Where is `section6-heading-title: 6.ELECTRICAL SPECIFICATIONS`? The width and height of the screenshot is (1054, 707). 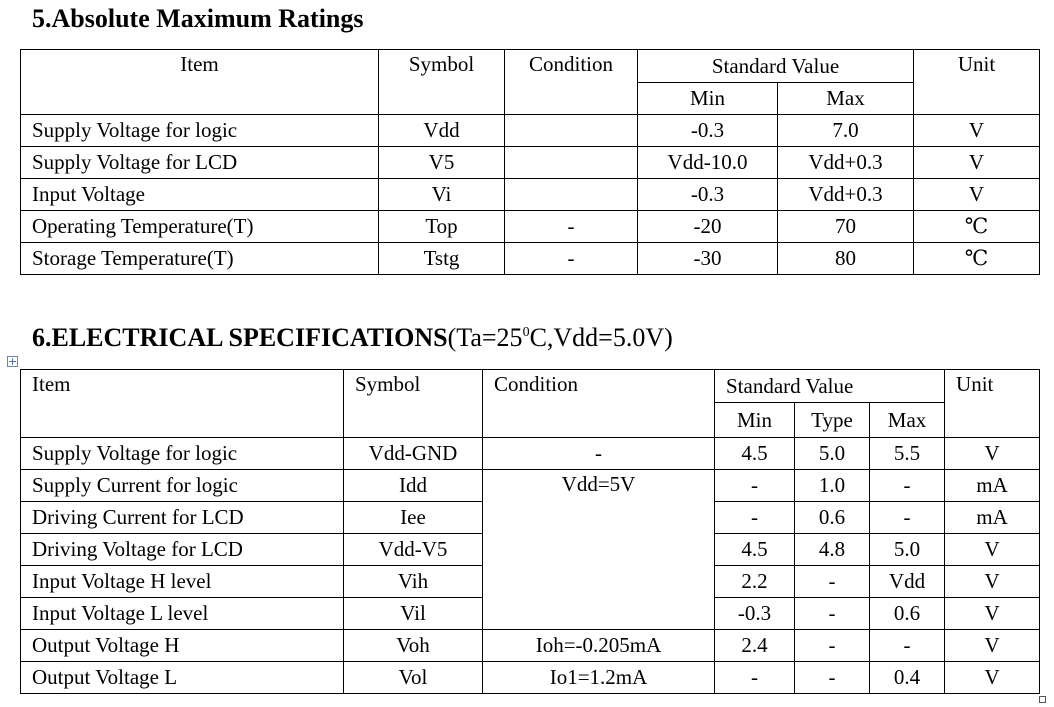
section6-heading-title: 6.ELECTRICAL SPECIFICATIONS is located at coordinates (240, 337).